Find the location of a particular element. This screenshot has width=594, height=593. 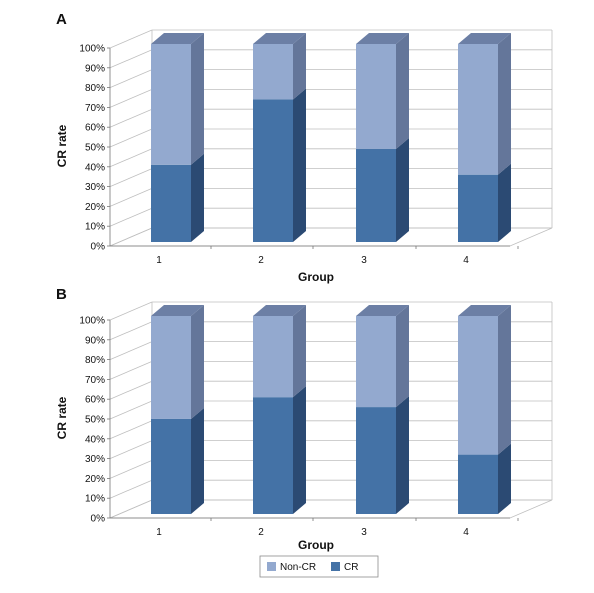

legend-label-cr: CR is located at coordinates (351, 567).